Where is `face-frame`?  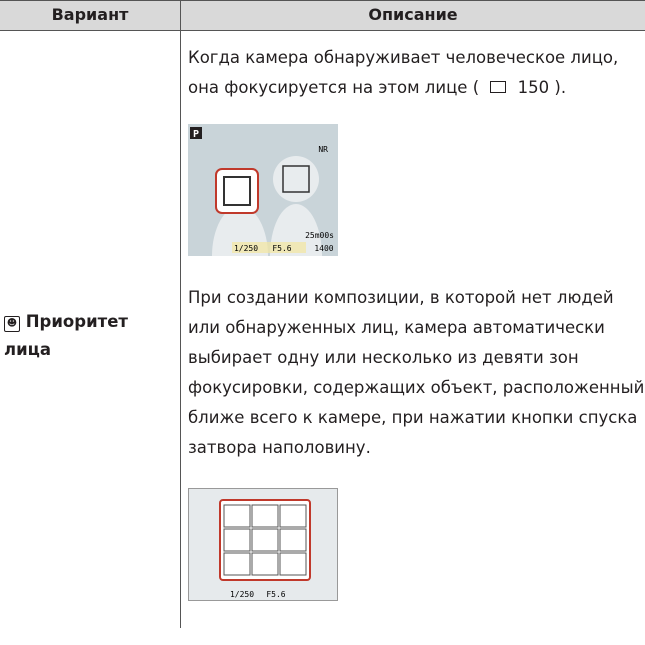
face-frame is located at coordinates (237, 191).